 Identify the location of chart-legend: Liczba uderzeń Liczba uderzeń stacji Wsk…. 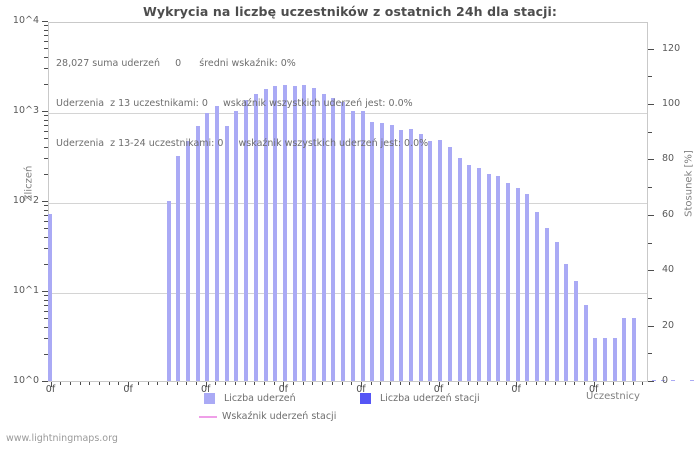
(350, 410).